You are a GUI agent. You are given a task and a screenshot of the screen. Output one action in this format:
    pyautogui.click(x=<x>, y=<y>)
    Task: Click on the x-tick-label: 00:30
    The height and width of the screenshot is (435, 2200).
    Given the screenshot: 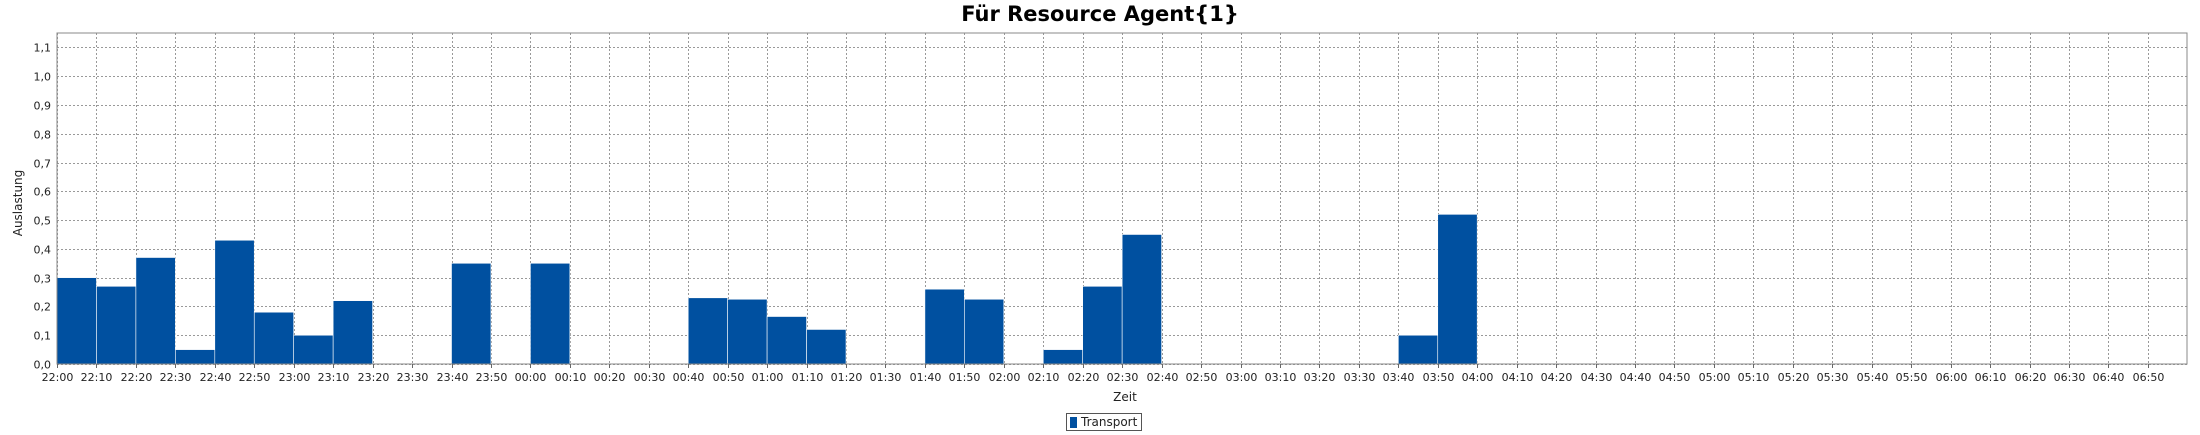 What is the action you would take?
    pyautogui.click(x=650, y=377)
    